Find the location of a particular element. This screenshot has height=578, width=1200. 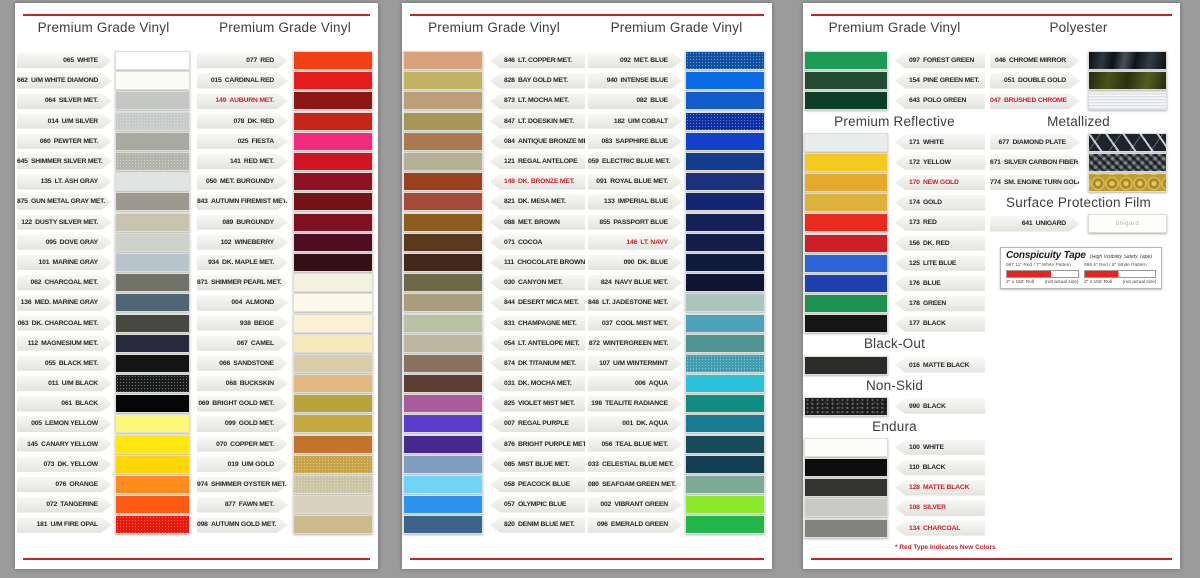

color-row: 877 FAWN MET. is located at coordinates (285, 505).